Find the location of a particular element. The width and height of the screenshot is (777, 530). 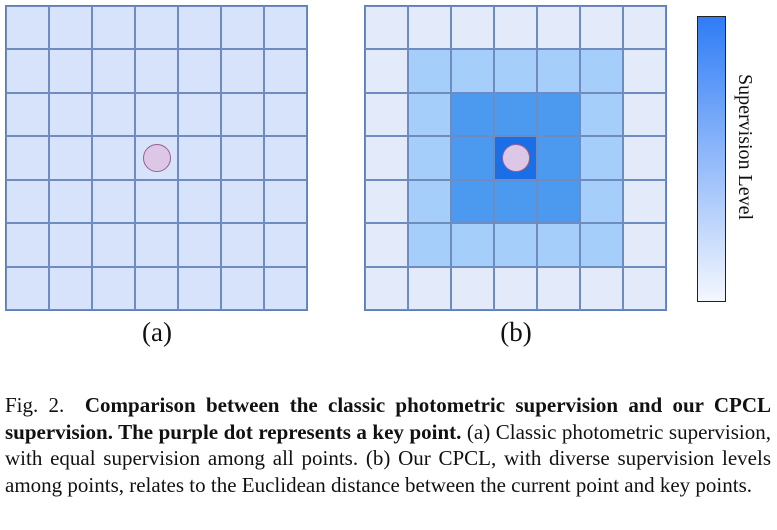

colorbar-label: Supervision Level is located at coordinates (745, 147).